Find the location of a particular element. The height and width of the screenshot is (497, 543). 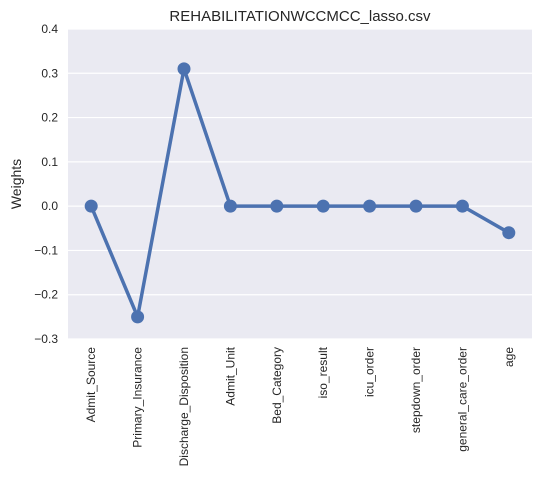

x-tick-label-iso_result: iso_result is located at coordinates (323, 372).